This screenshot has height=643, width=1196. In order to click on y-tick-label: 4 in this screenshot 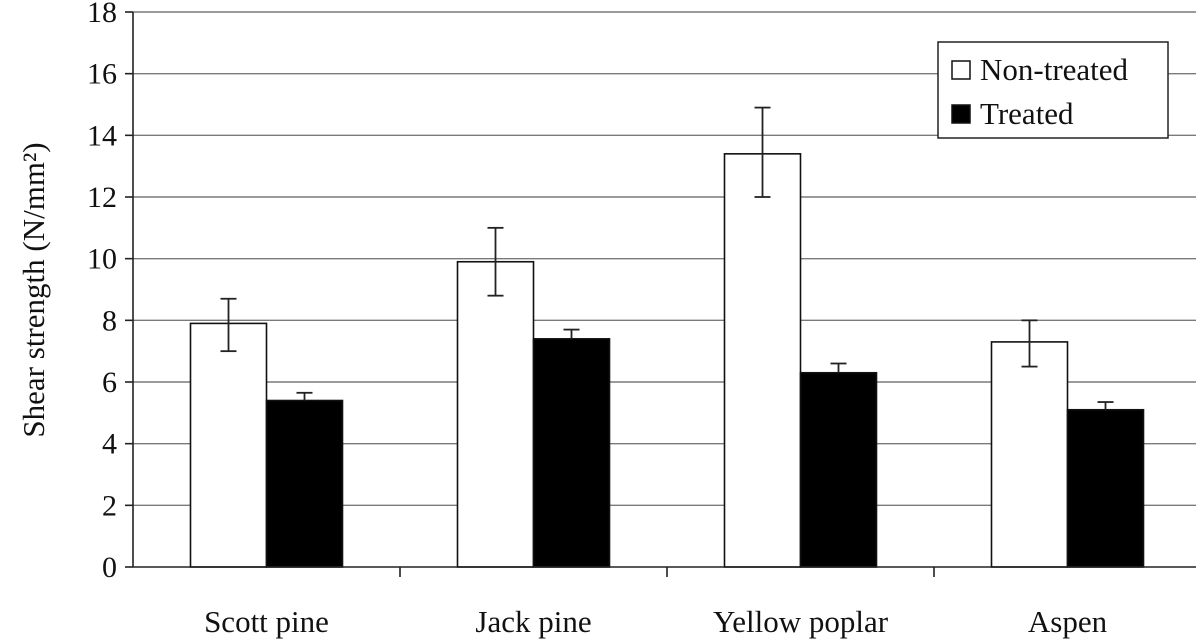, I will do `click(109, 444)`.